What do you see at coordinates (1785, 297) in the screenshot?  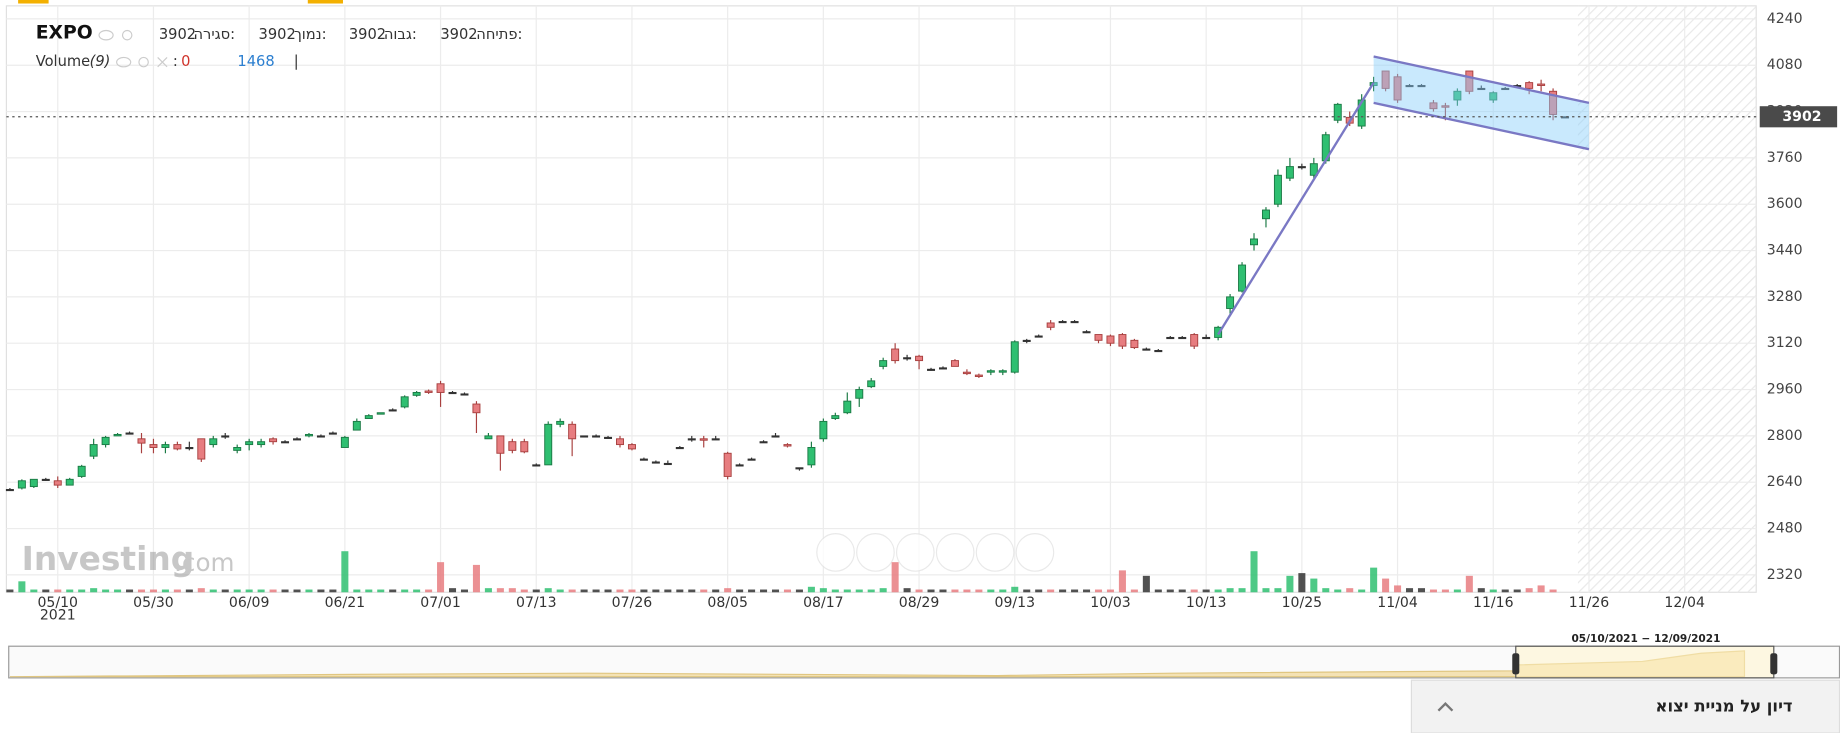 I see `y-tick-label: 3280` at bounding box center [1785, 297].